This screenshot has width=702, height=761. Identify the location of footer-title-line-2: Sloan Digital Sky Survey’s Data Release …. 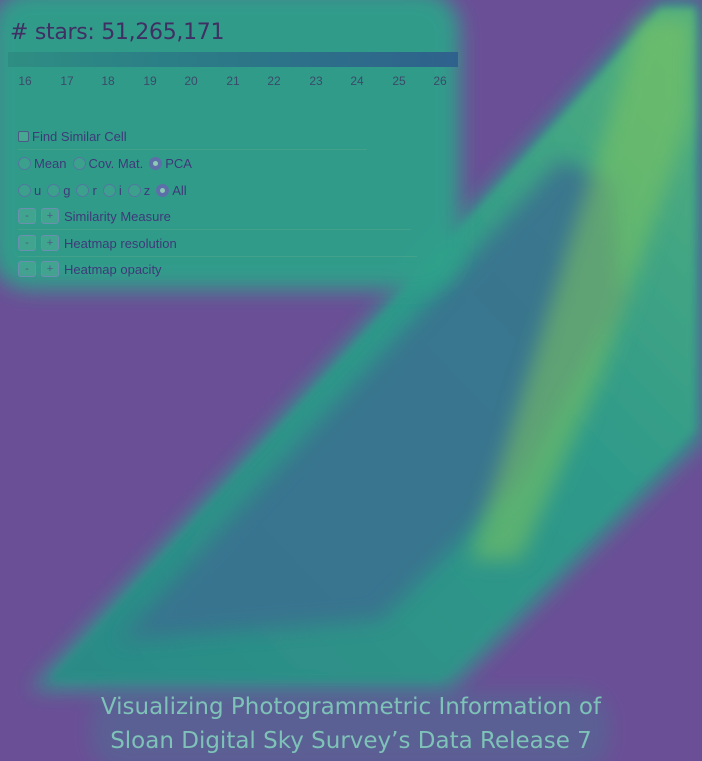
(351, 741).